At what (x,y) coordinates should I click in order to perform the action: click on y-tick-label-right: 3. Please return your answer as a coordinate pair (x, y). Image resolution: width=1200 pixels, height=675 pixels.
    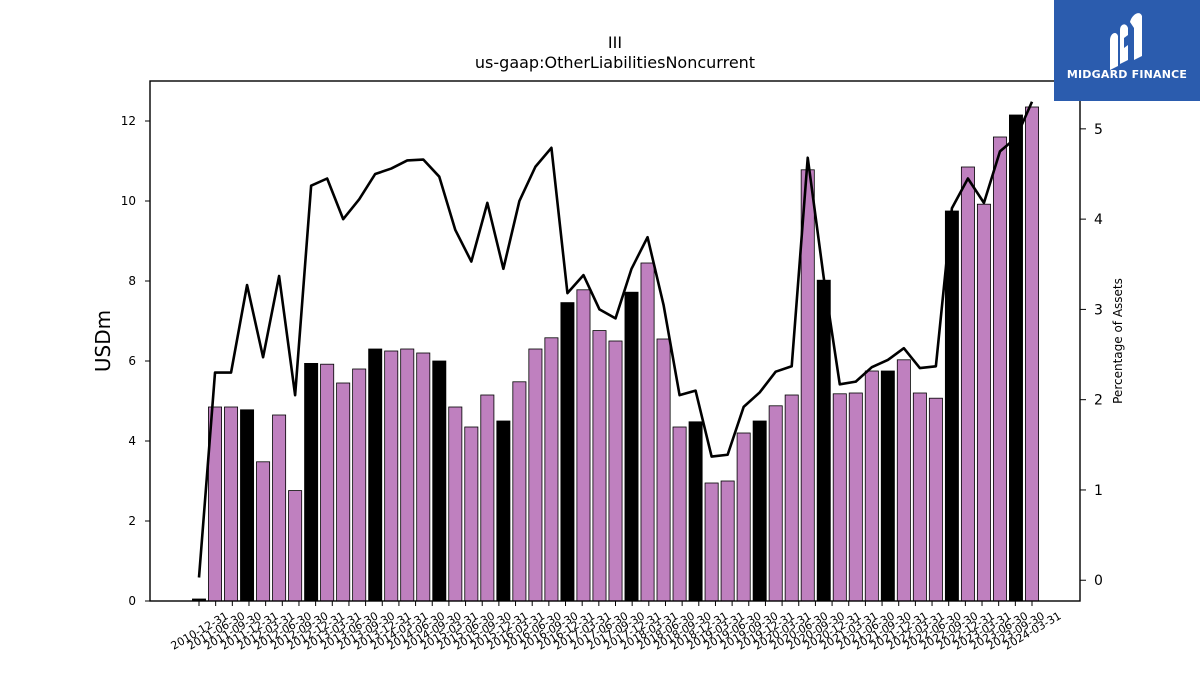
    Looking at the image, I should click on (1098, 310).